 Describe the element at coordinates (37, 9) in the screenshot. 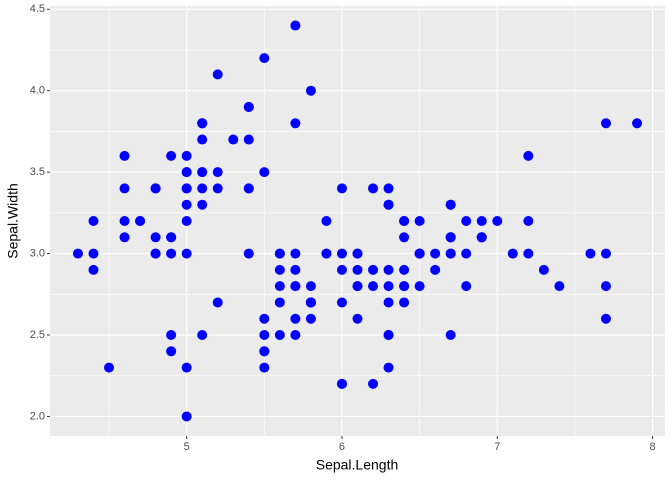

I see `y-tick-label: 4.5` at that location.